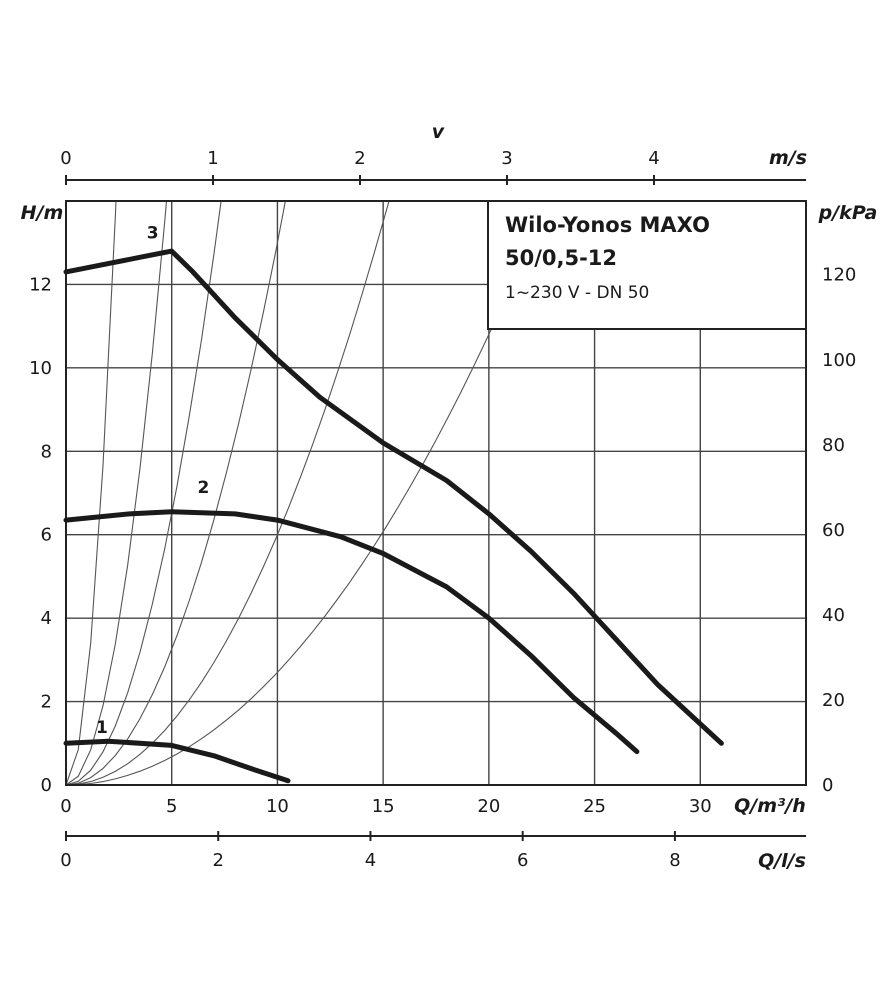 The image size is (885, 1000). I want to click on top-tick-label: 0, so click(65, 158).